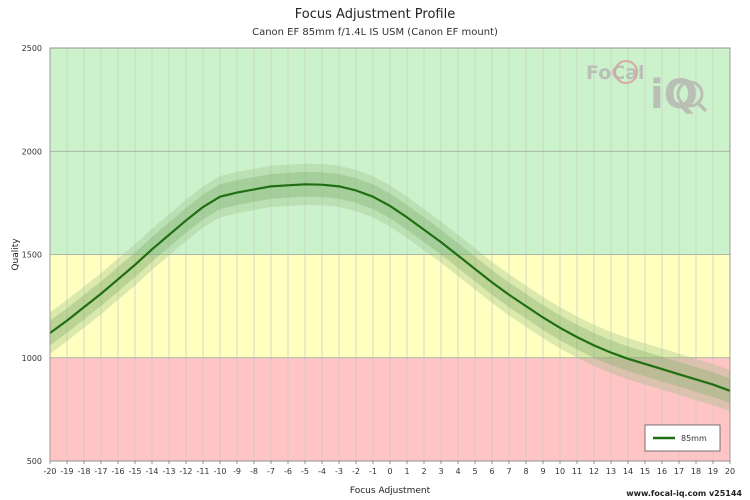  I want to click on x-tick-label: 2, so click(423, 471).